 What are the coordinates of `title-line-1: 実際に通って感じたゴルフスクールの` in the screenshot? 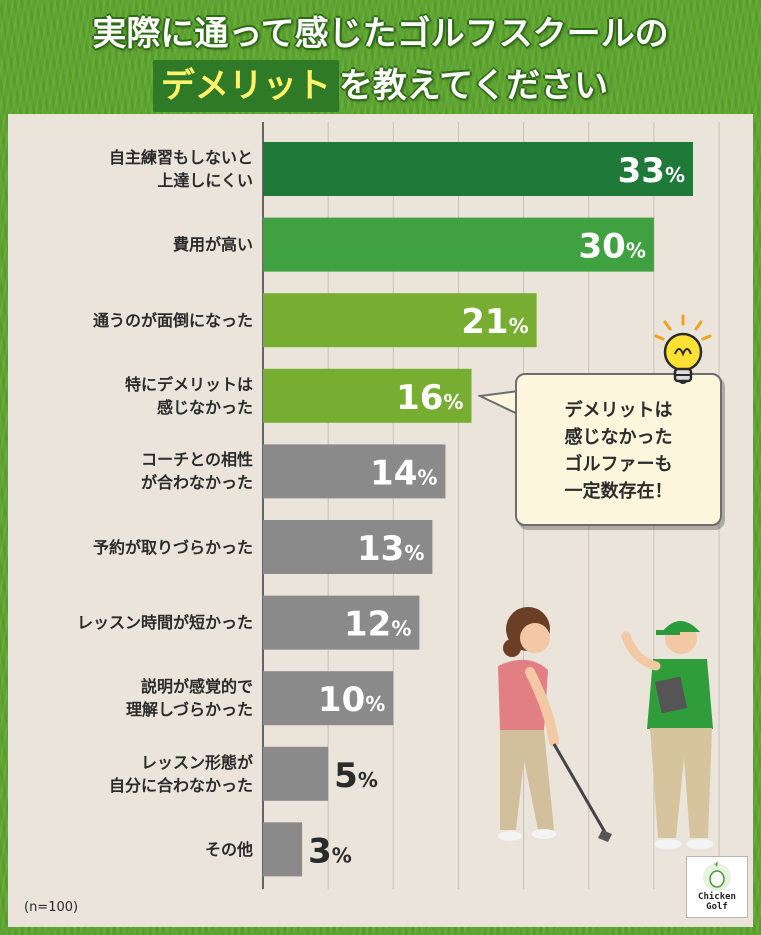 It's located at (380, 34).